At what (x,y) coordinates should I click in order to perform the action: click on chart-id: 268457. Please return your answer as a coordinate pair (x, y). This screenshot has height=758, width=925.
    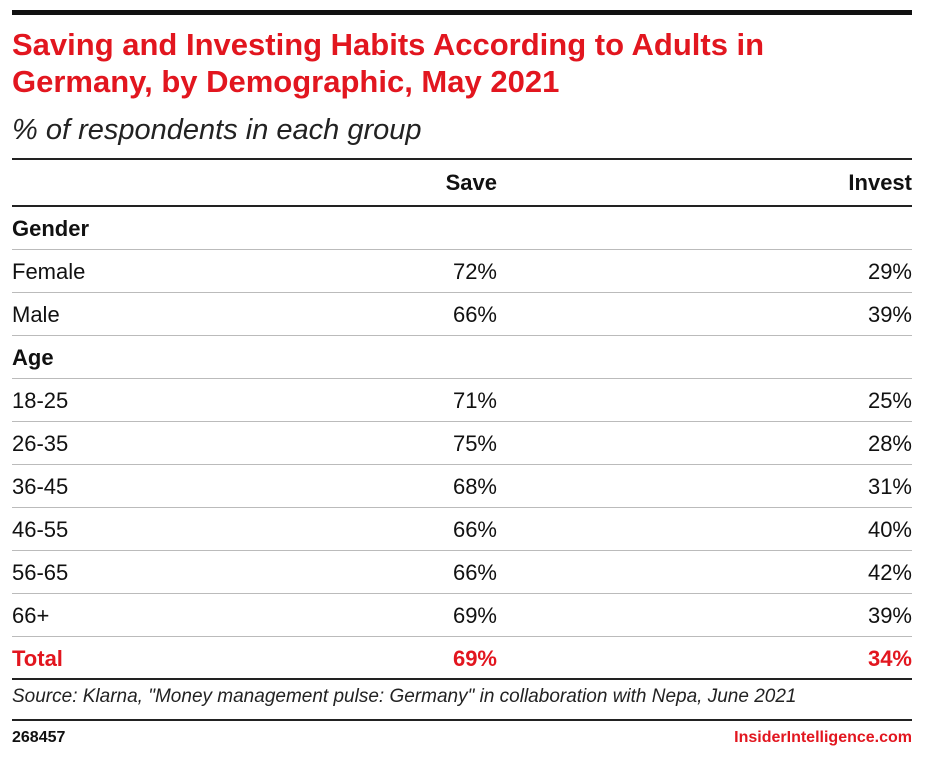
    Looking at the image, I should click on (39, 737).